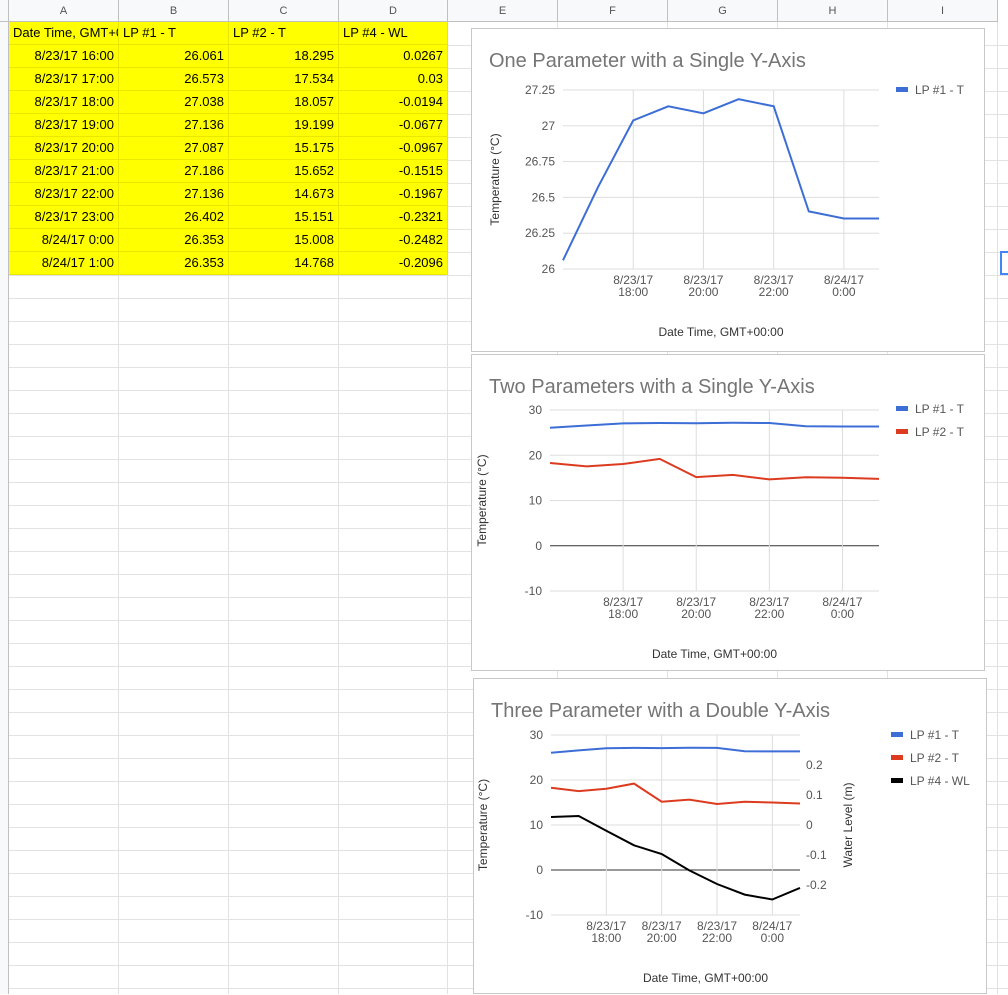  I want to click on table-cell: 15.175, so click(284, 148).